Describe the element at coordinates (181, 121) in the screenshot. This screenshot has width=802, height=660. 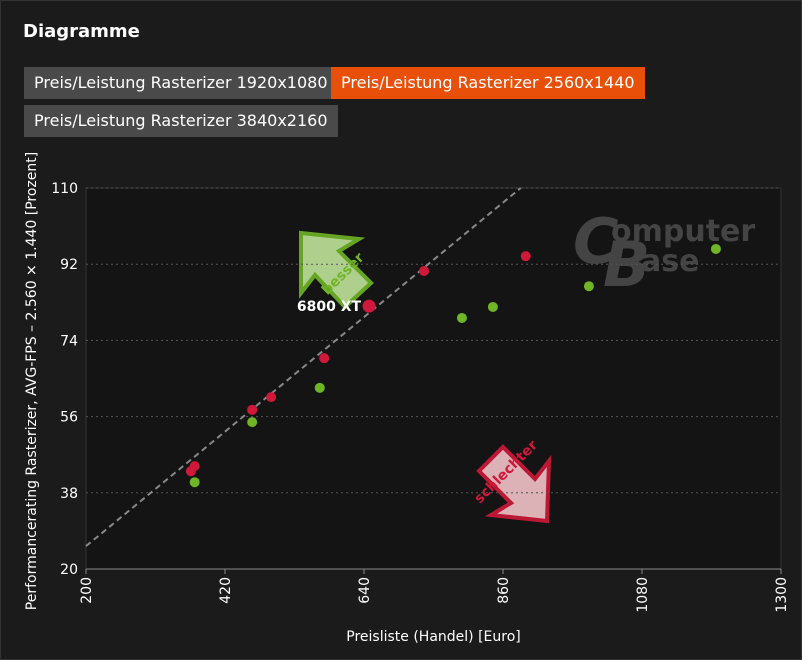
I see `tab: Preis/Leistung Rasterizer 3840x2160` at that location.